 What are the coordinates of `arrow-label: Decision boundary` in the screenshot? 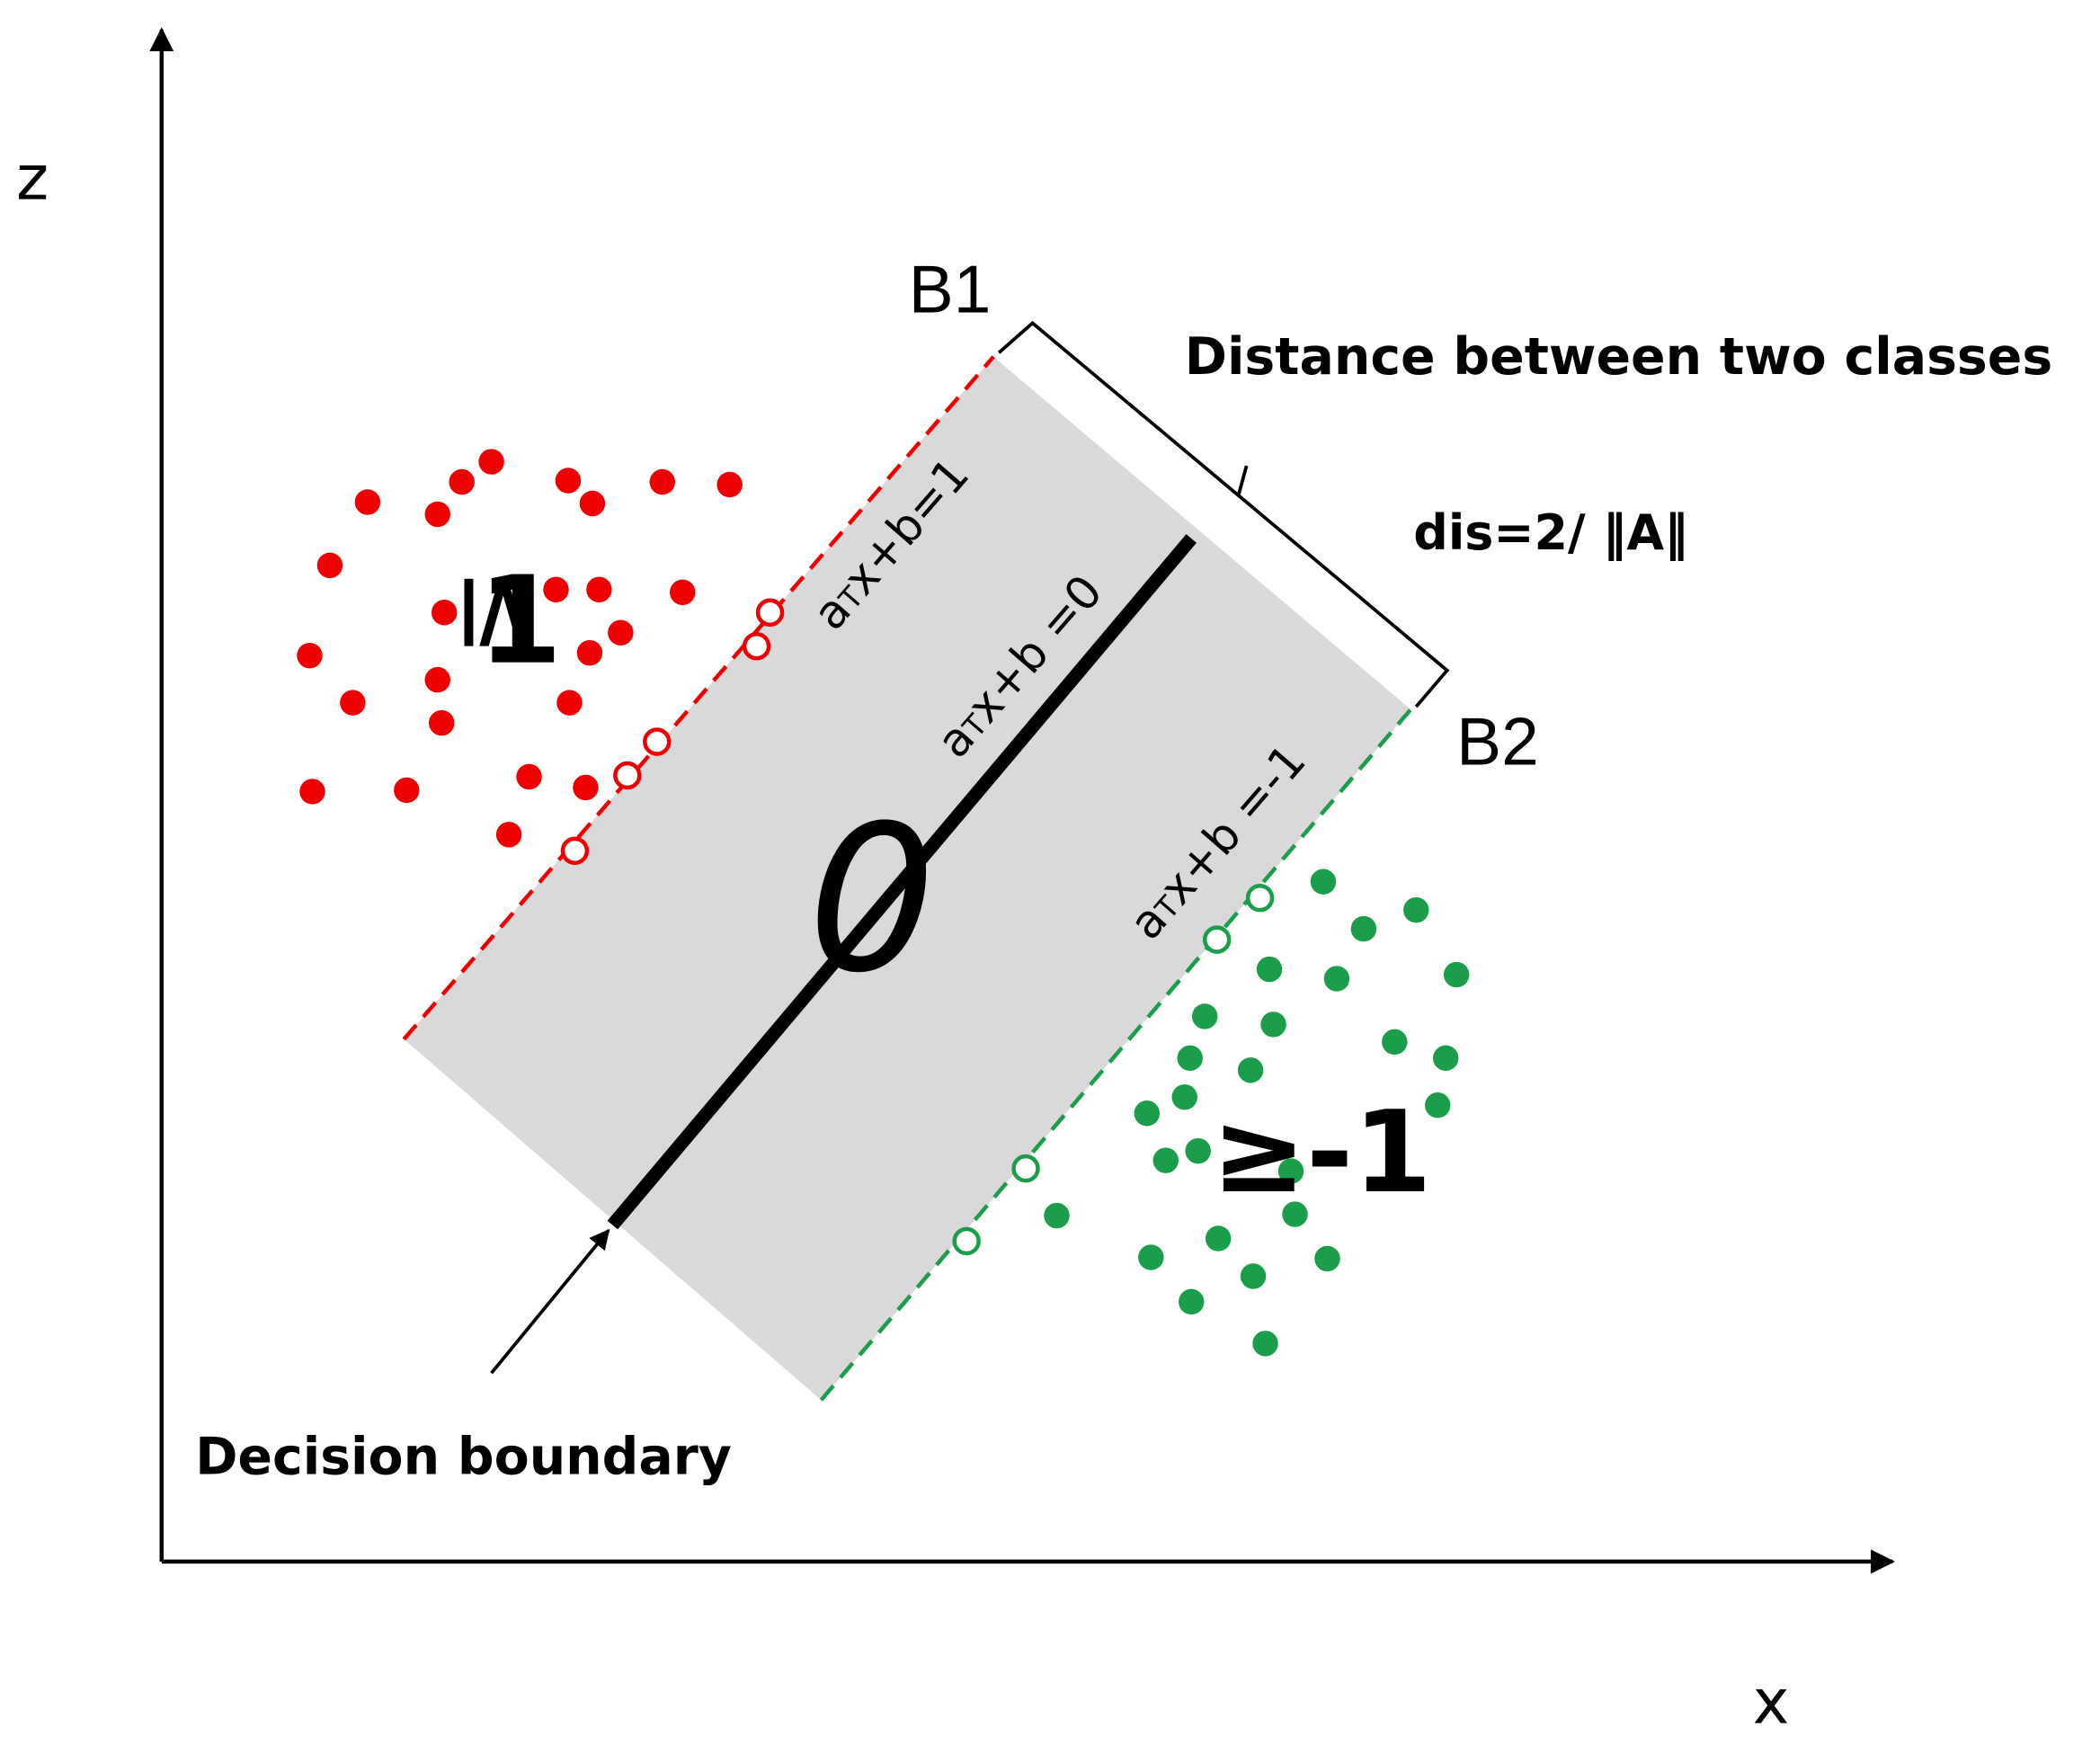 It's located at (464, 1457).